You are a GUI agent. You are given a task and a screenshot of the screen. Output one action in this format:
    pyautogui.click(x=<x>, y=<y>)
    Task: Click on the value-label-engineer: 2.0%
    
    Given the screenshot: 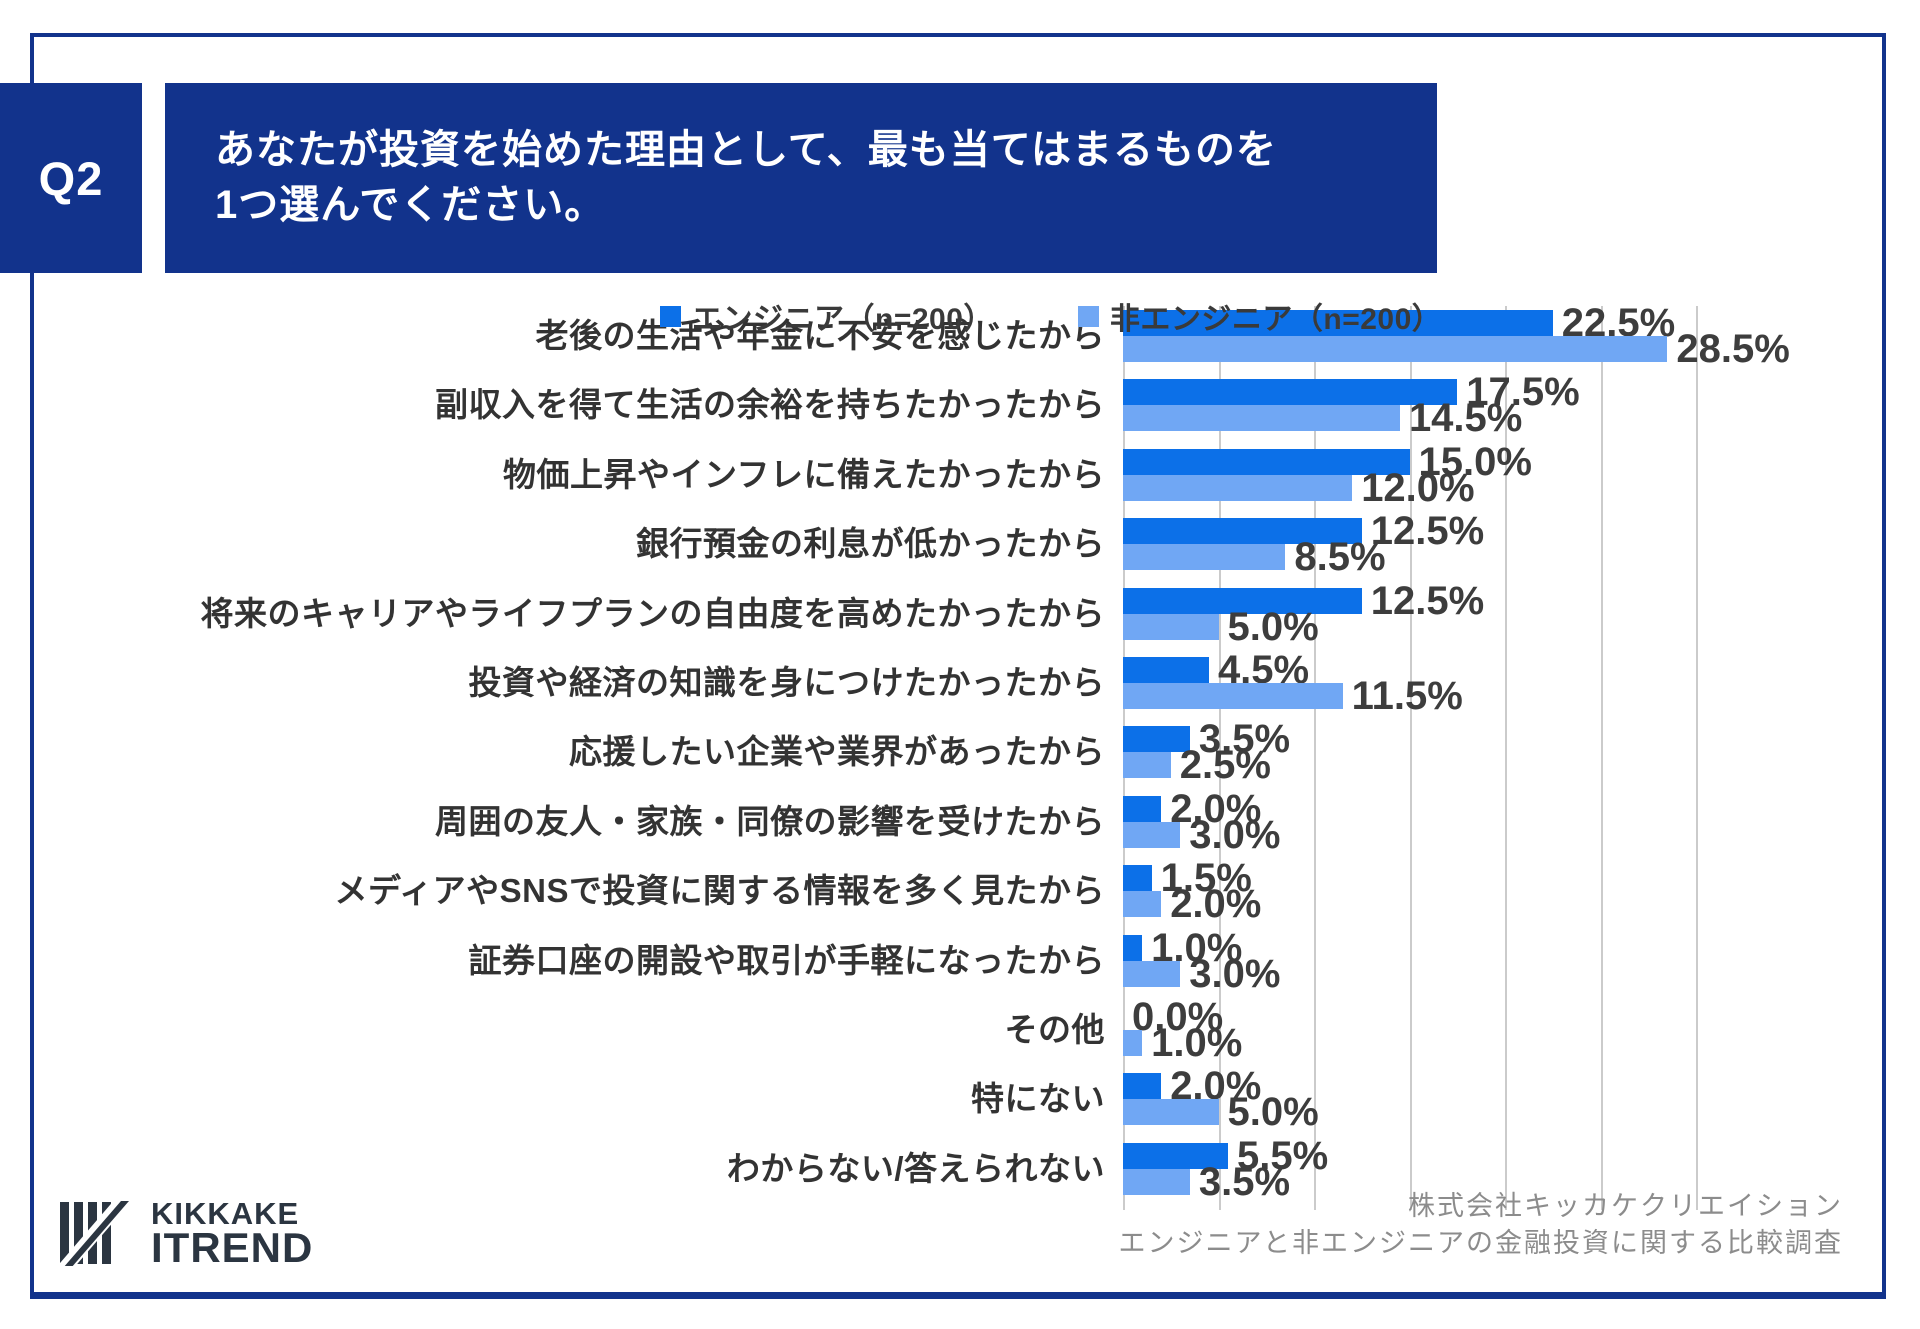 What is the action you would take?
    pyautogui.click(x=1216, y=808)
    